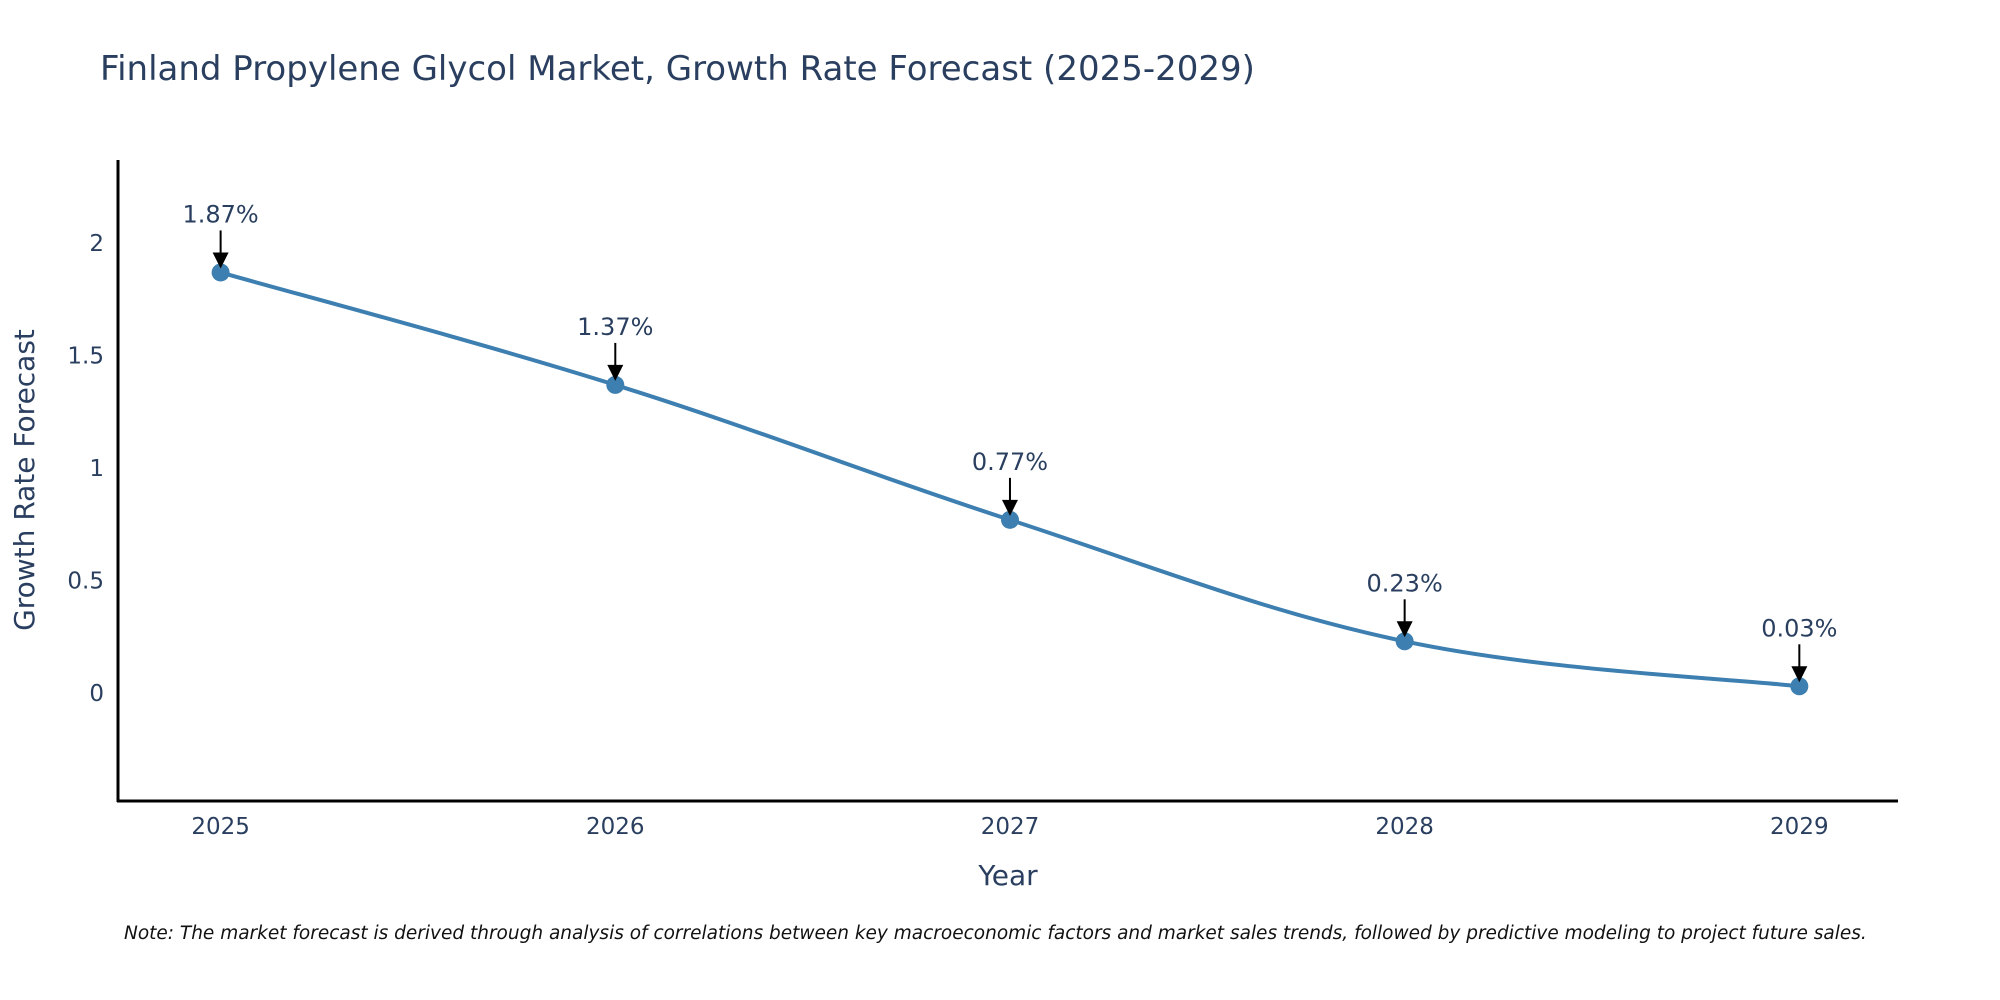 The width and height of the screenshot is (2000, 1000). I want to click on y-tick-label: 1, so click(96, 469).